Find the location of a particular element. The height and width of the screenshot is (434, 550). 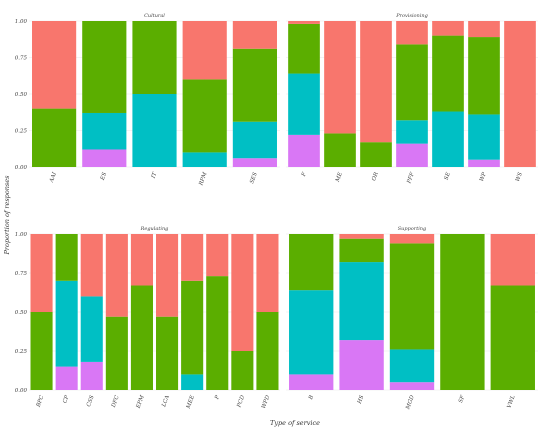

x-tick-label: LCA is located at coordinates (166, 402).